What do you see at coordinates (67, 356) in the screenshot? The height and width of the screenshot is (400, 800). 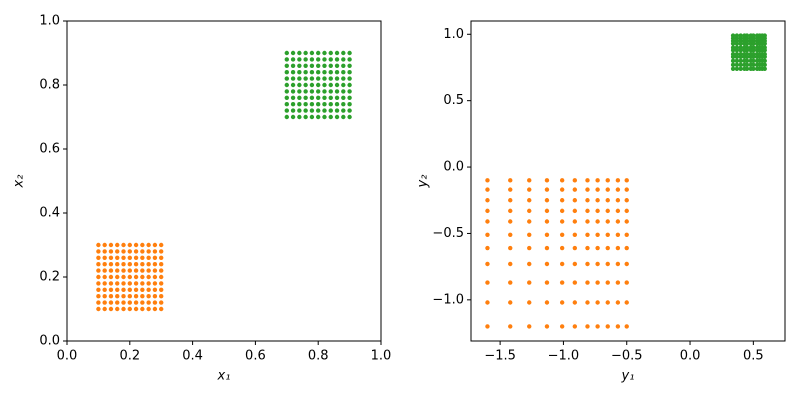 I see `x-tick-label: 0.0` at bounding box center [67, 356].